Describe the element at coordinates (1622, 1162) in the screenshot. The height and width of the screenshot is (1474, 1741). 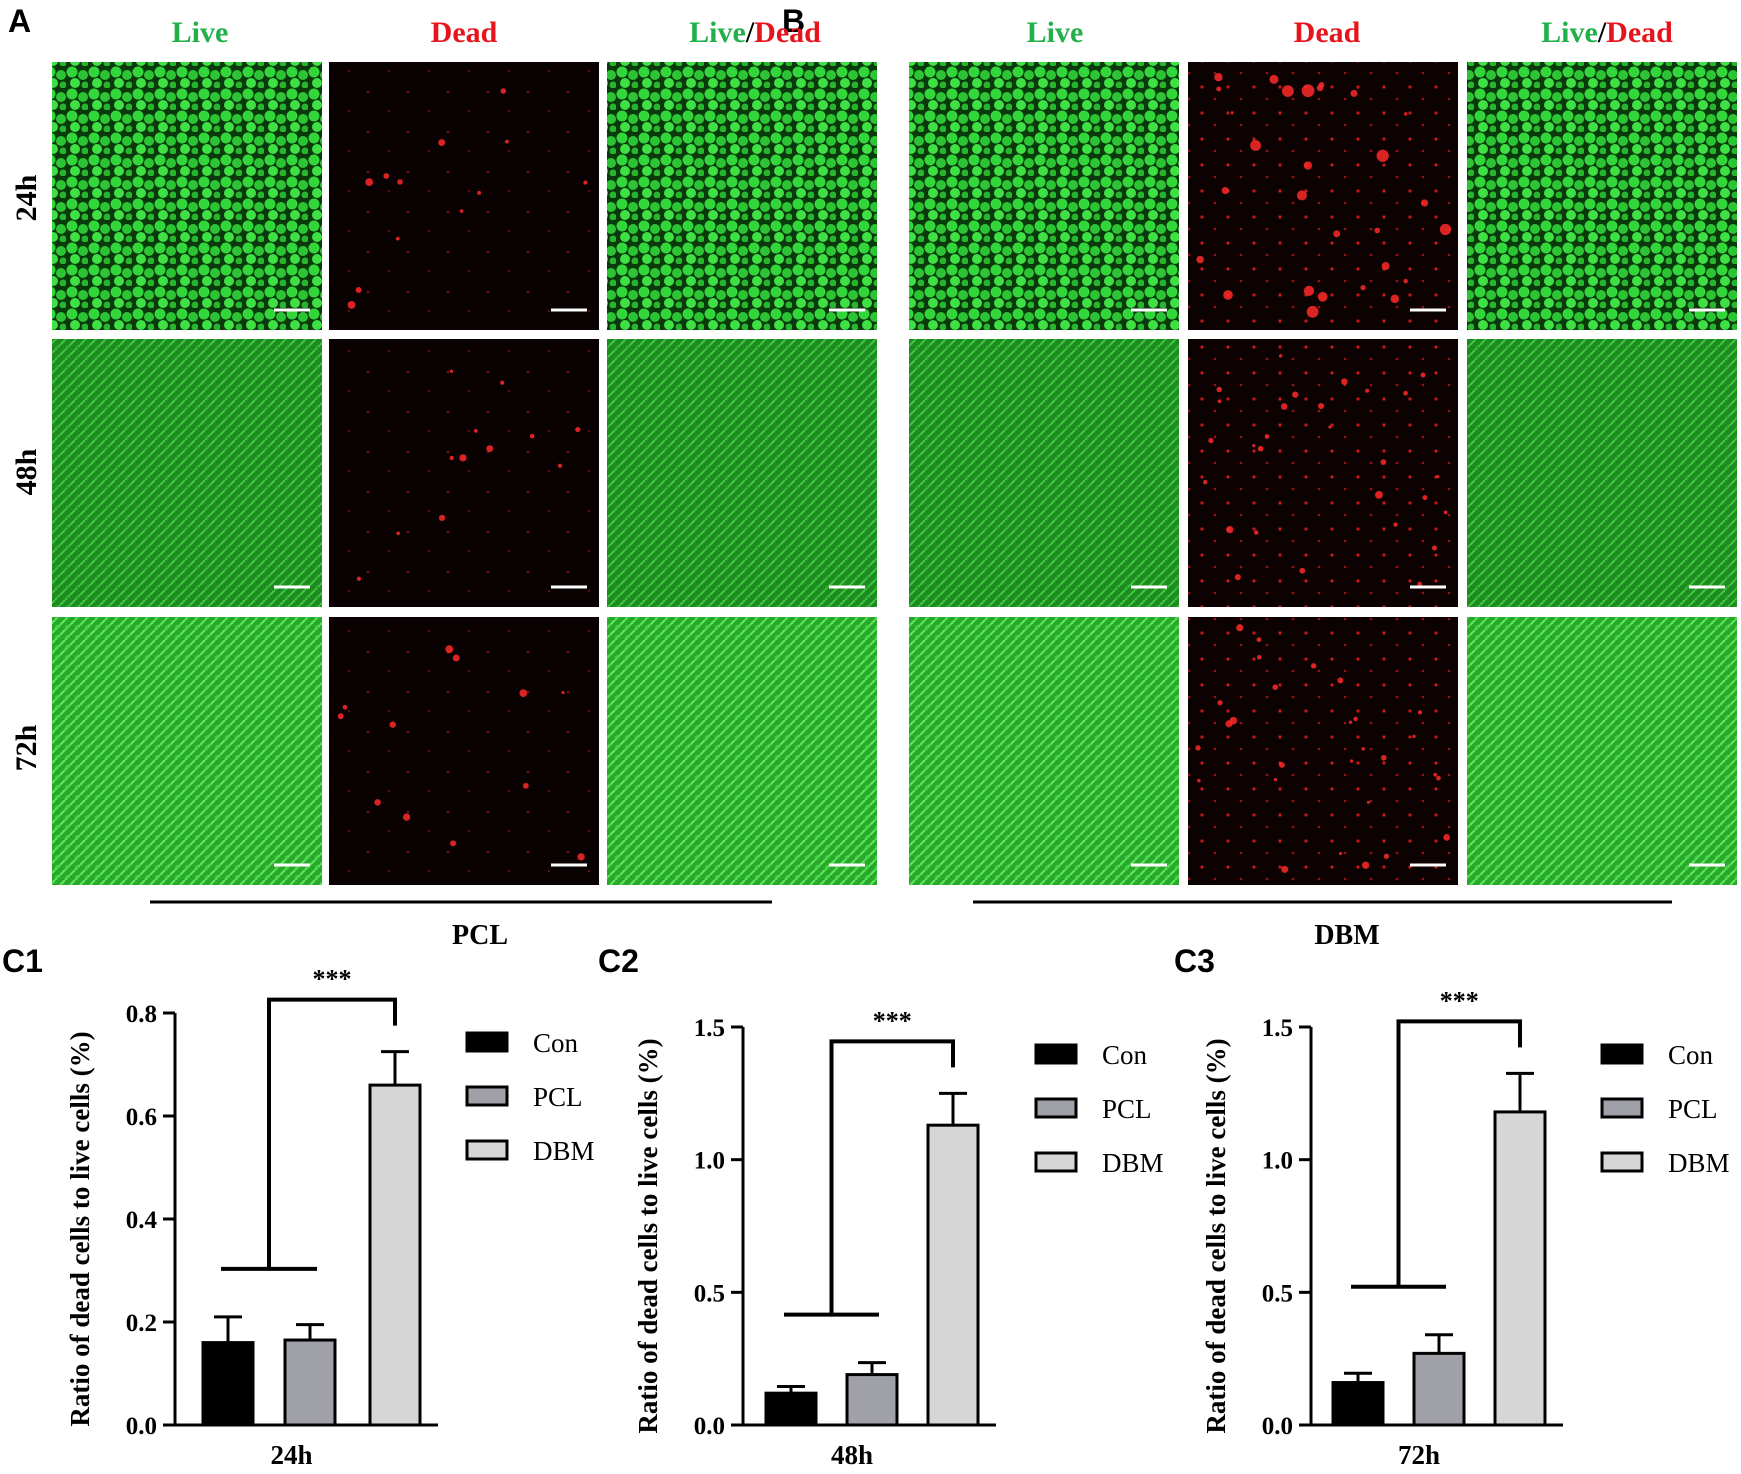
I see `legend-swatch-dbm` at that location.